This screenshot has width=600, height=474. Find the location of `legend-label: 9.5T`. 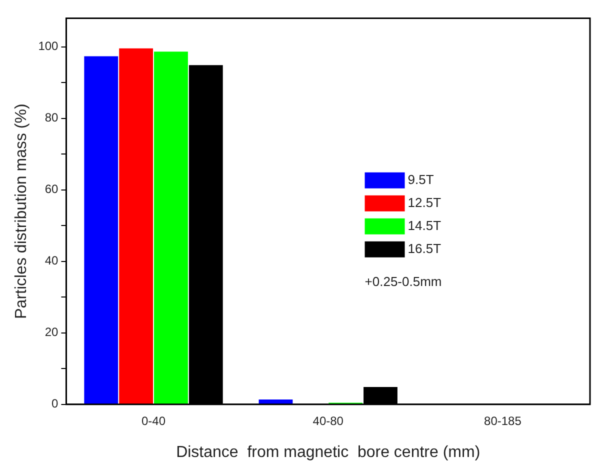

legend-label: 9.5T is located at coordinates (421, 179).